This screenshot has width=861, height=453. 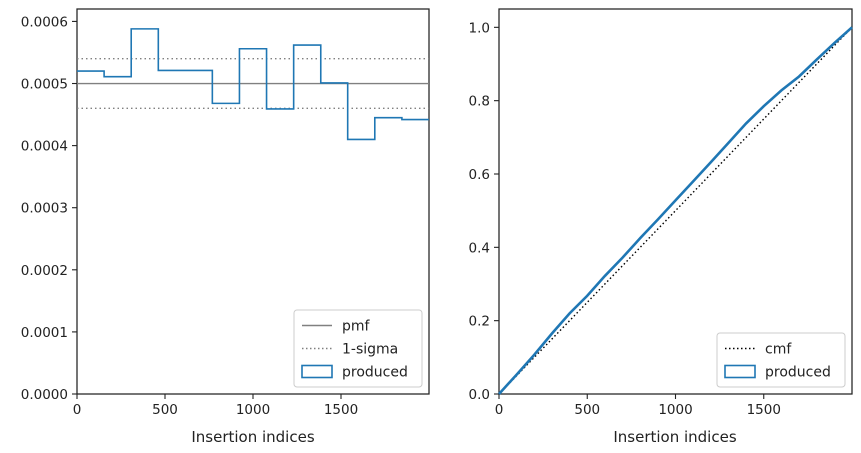 I want to click on produced-step-line, so click(x=253, y=84).